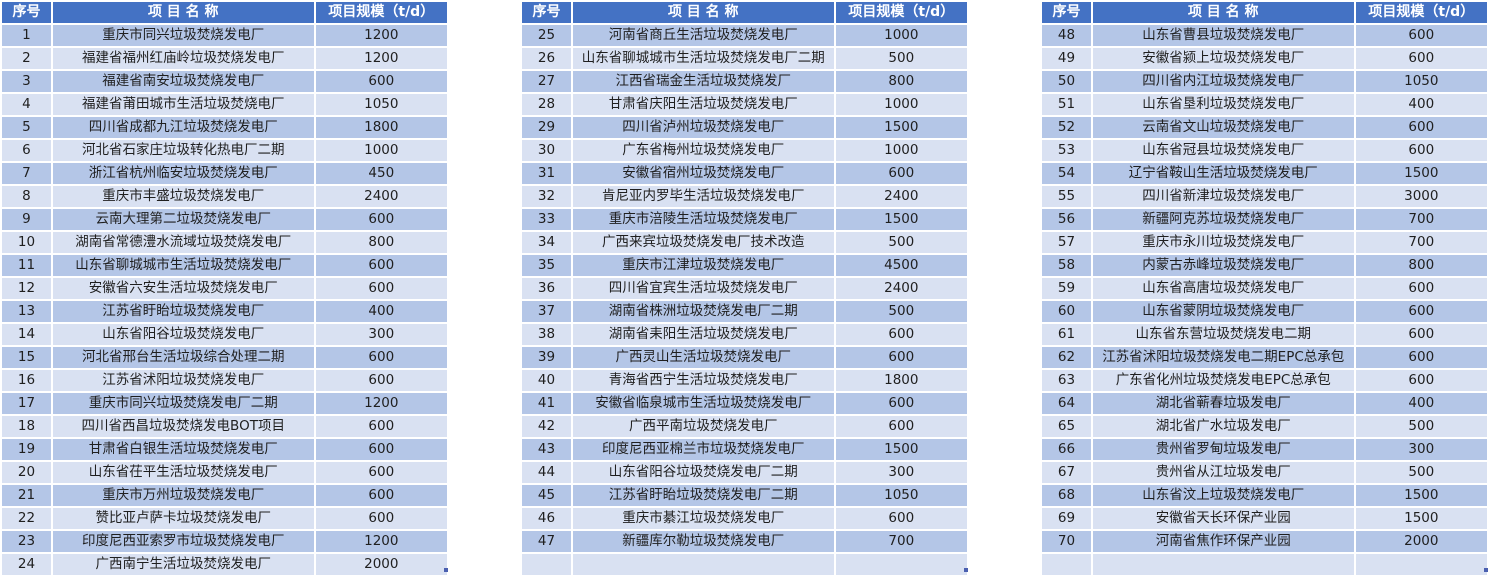  I want to click on cell-name: 甘肃省庆阳生活垃圾焚烧发电厂, so click(703, 104).